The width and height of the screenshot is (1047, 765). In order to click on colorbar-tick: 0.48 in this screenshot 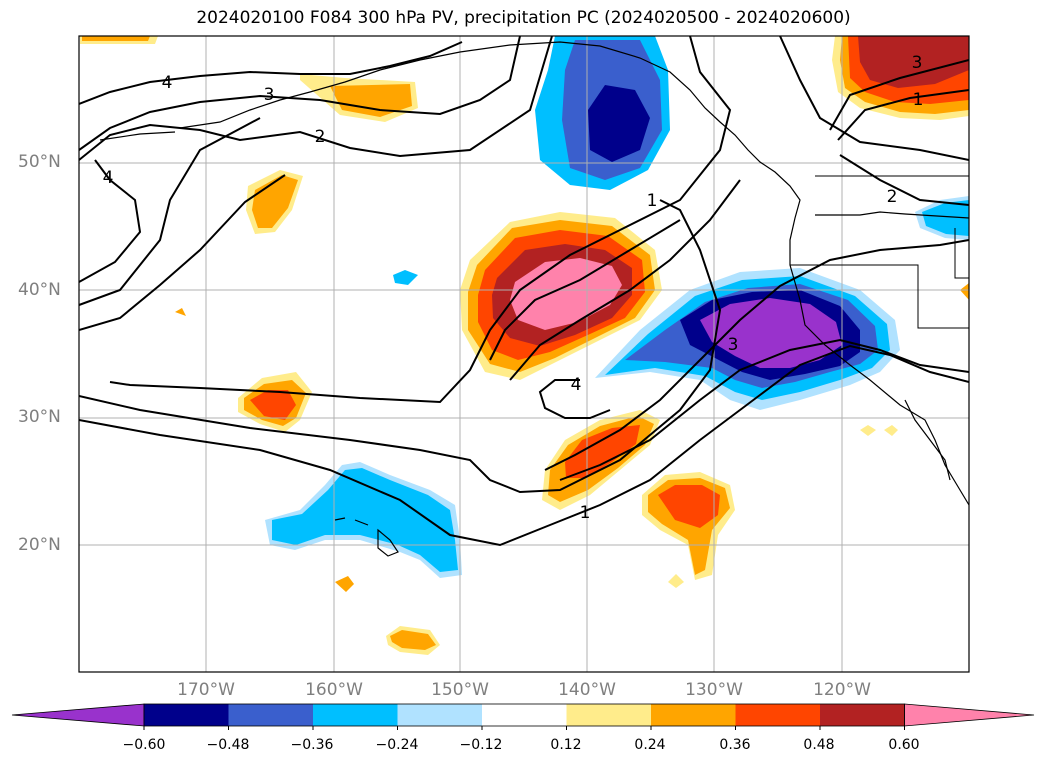, I will do `click(819, 745)`.